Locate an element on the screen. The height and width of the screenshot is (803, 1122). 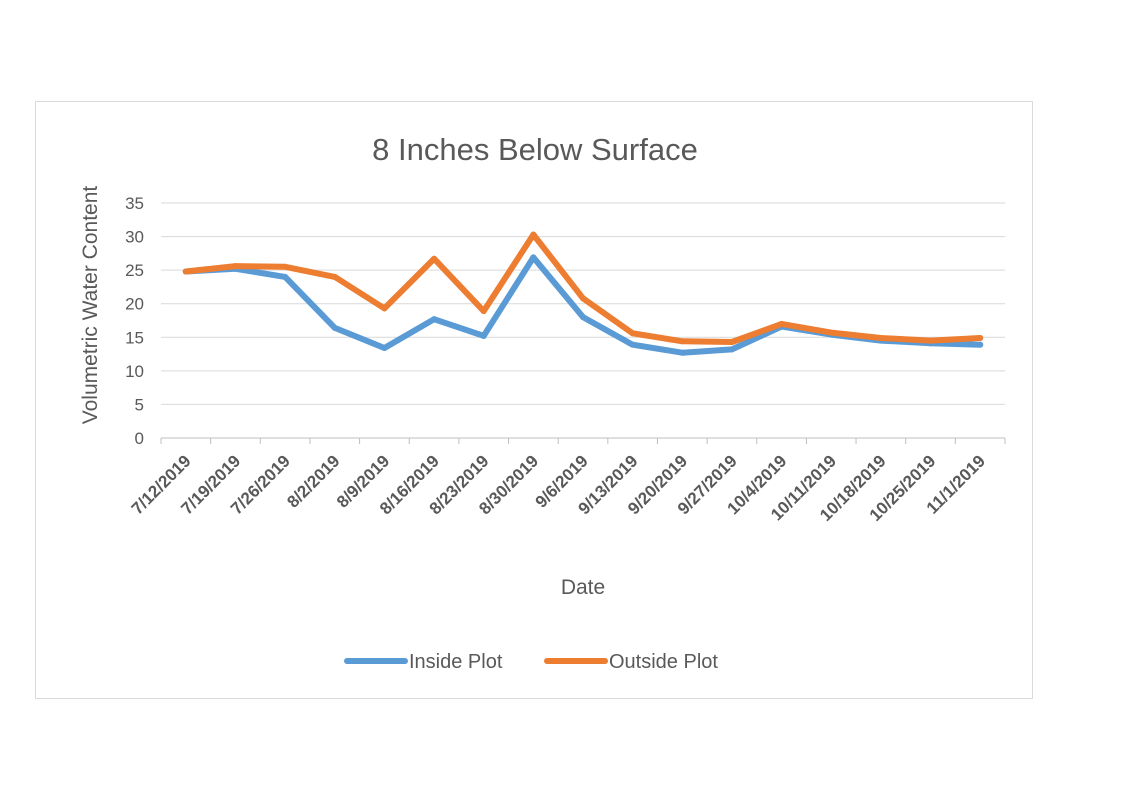
legend: Inside Plot Outside Plot is located at coordinates (531, 662).